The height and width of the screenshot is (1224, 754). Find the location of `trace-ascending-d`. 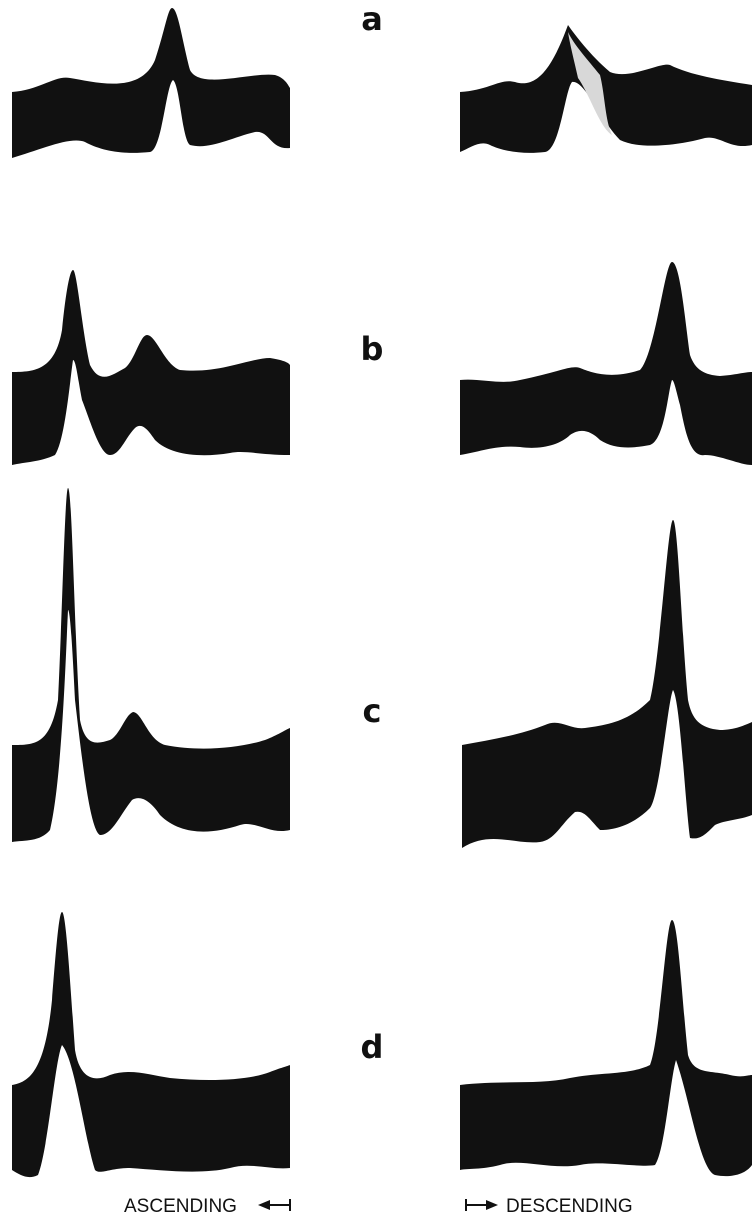

trace-ascending-d is located at coordinates (151, 1045).